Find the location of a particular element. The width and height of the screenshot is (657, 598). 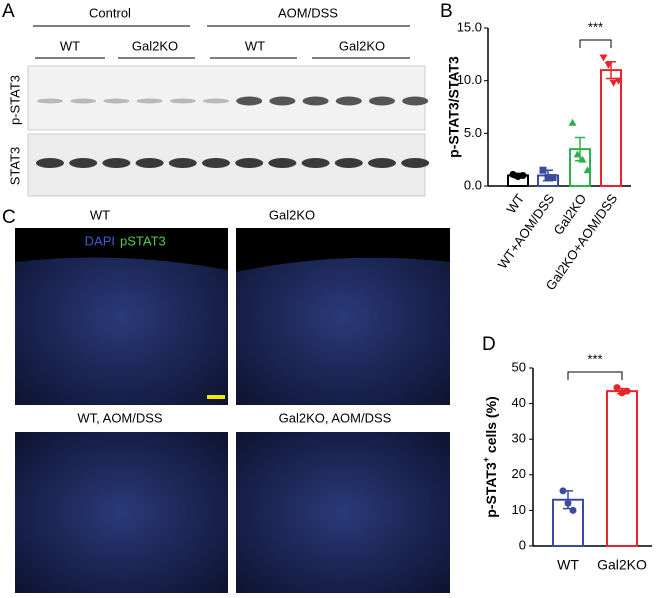

scale-bar is located at coordinates (216, 397).